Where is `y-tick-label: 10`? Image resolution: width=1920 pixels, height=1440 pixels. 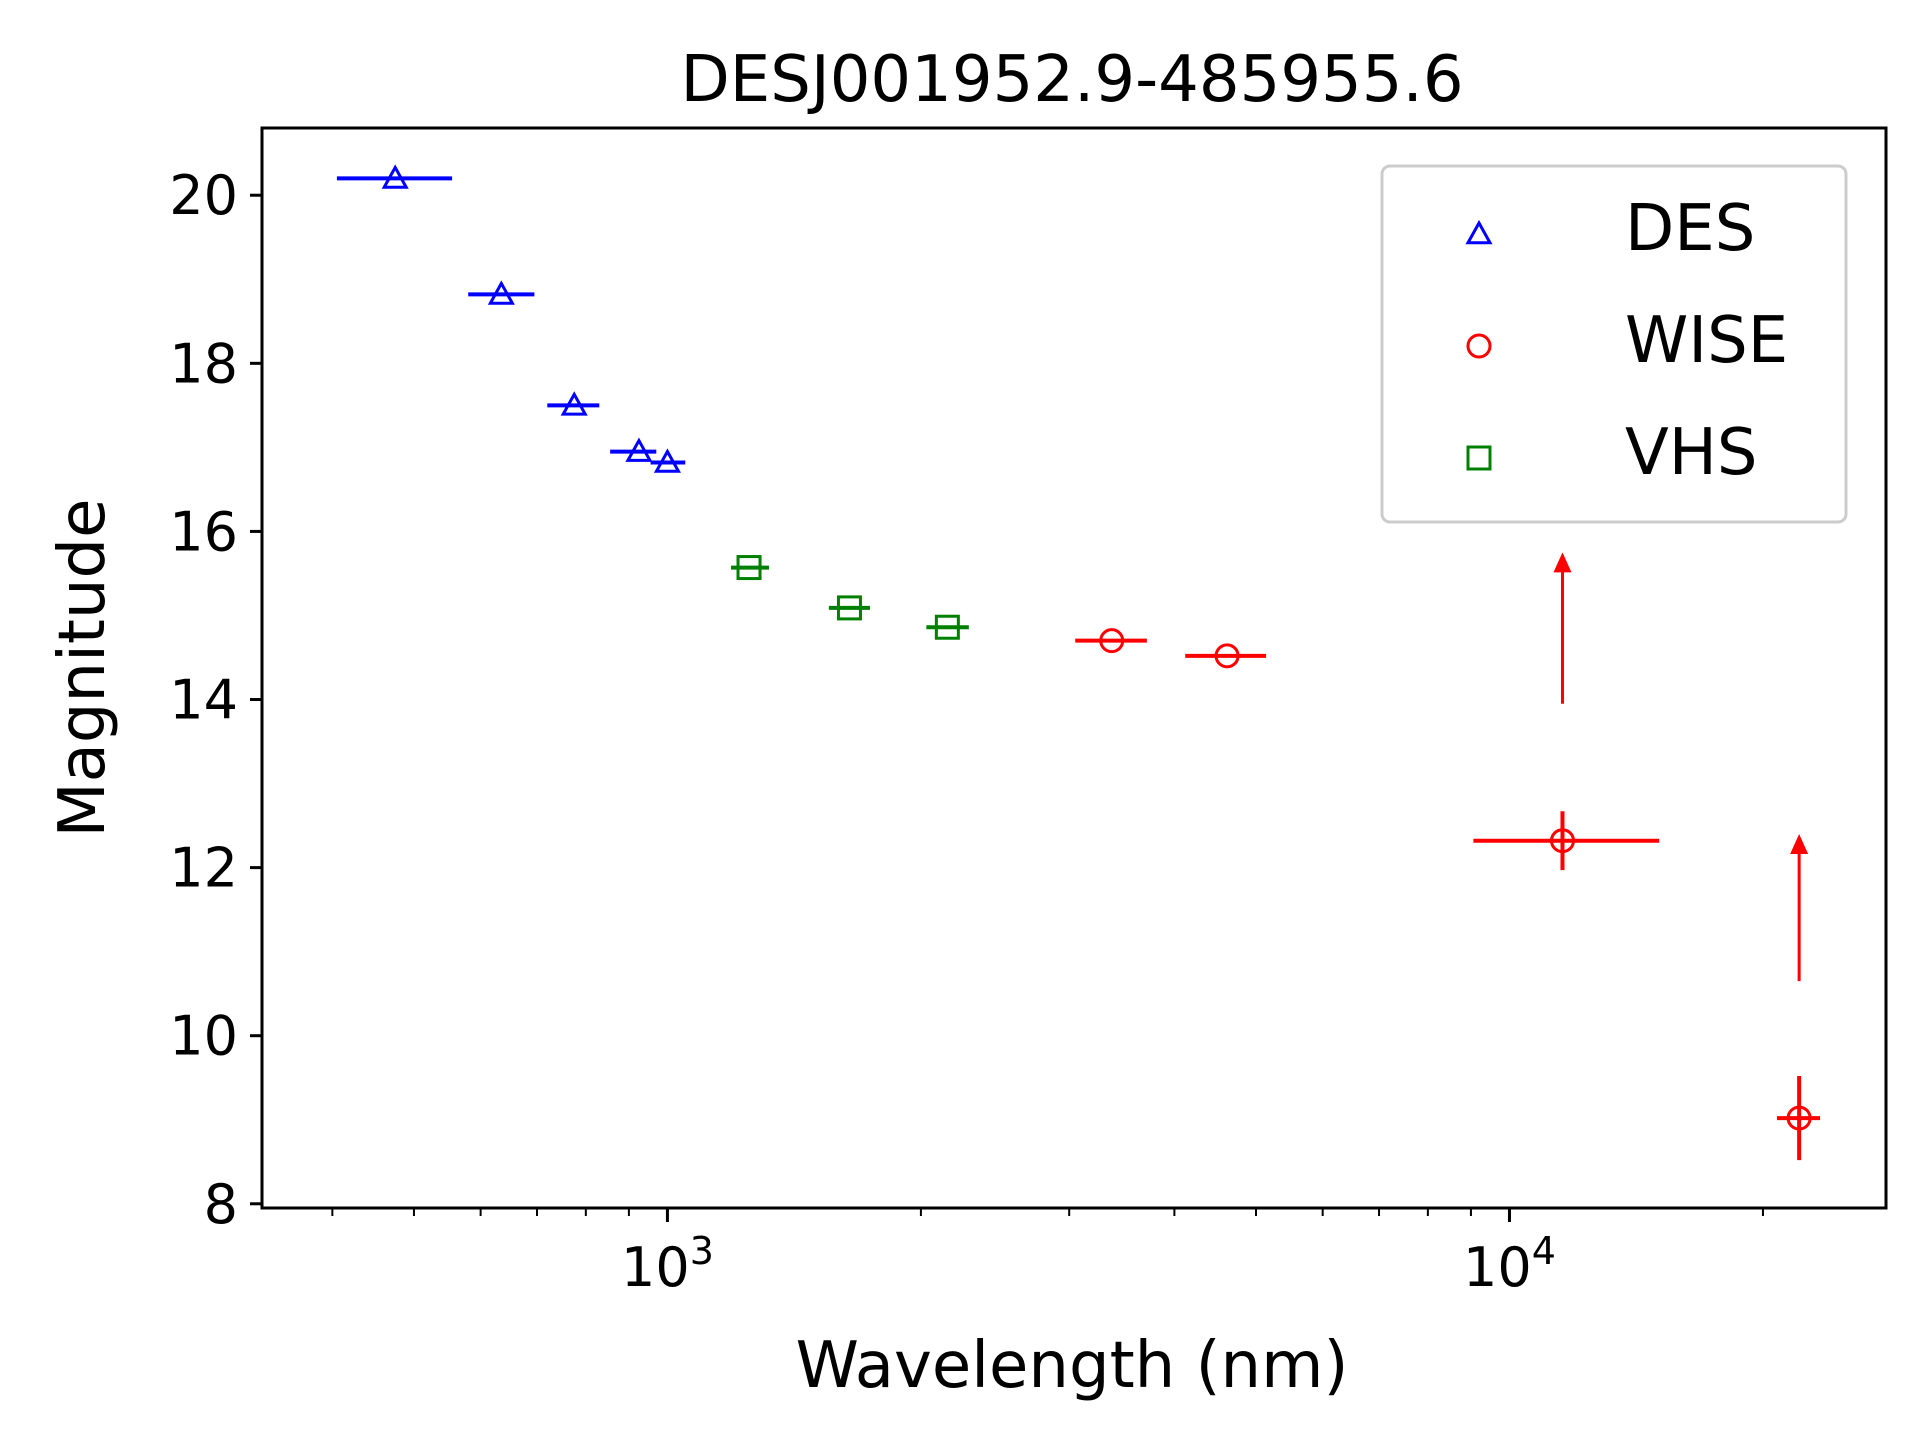
y-tick-label: 10 is located at coordinates (203, 1036).